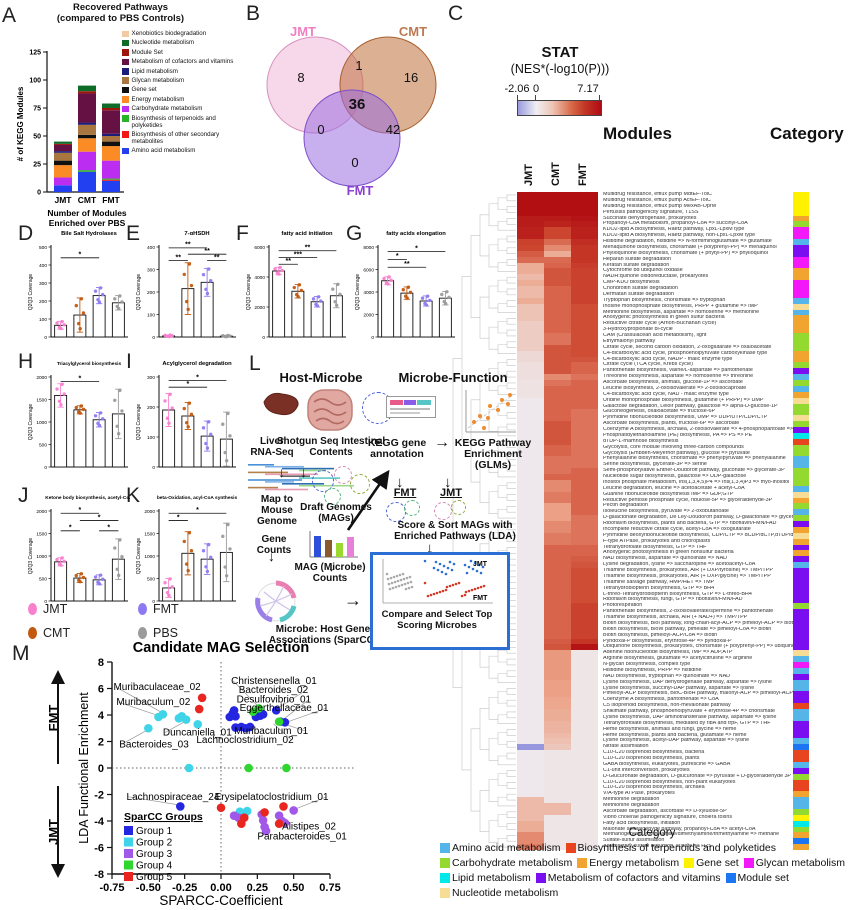  What do you see at coordinates (35, 81) in the screenshot?
I see `svg-text: 100` at bounding box center [35, 81].